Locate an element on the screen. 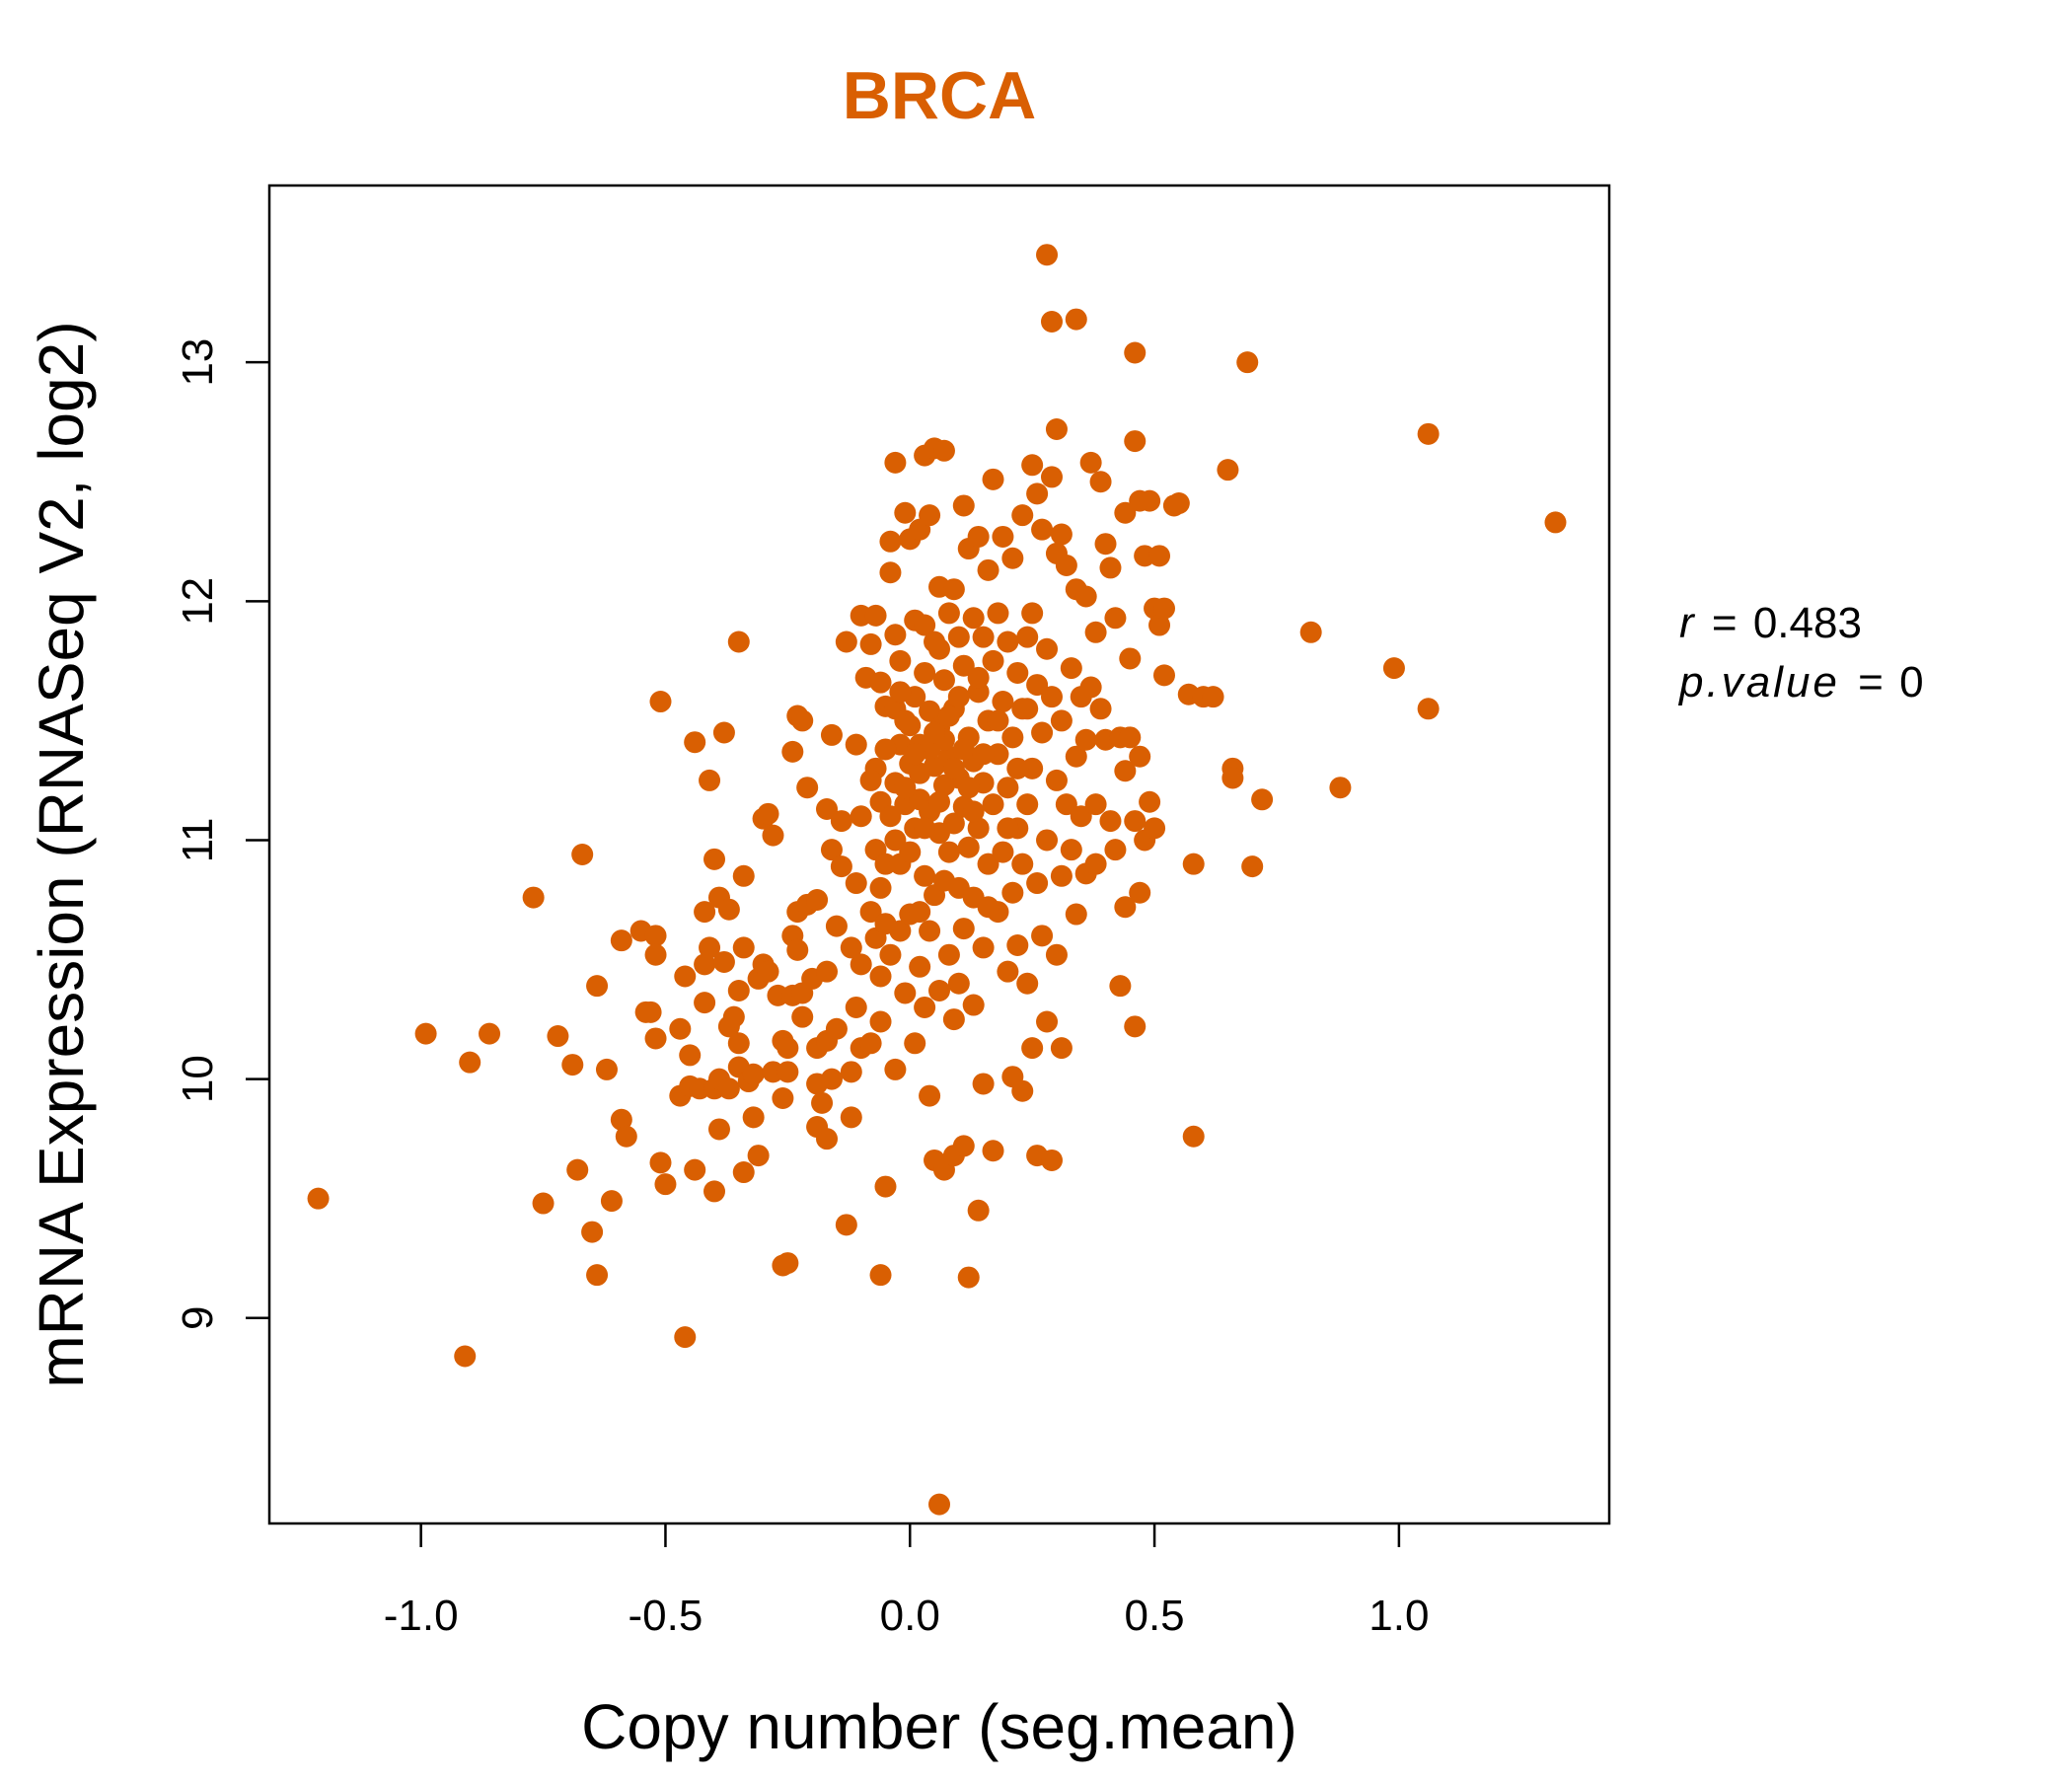  x-tick-label: -0.5 is located at coordinates (666, 1616).